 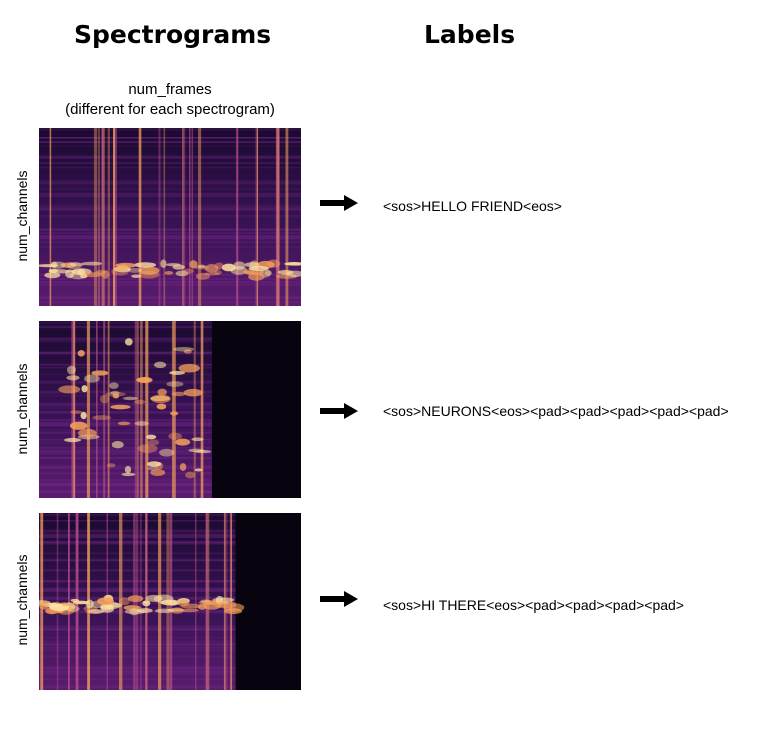 I want to click on label-row-3: <sos>HI THERE<eos><pad><pad><pad><pad>, so click(x=533, y=605).